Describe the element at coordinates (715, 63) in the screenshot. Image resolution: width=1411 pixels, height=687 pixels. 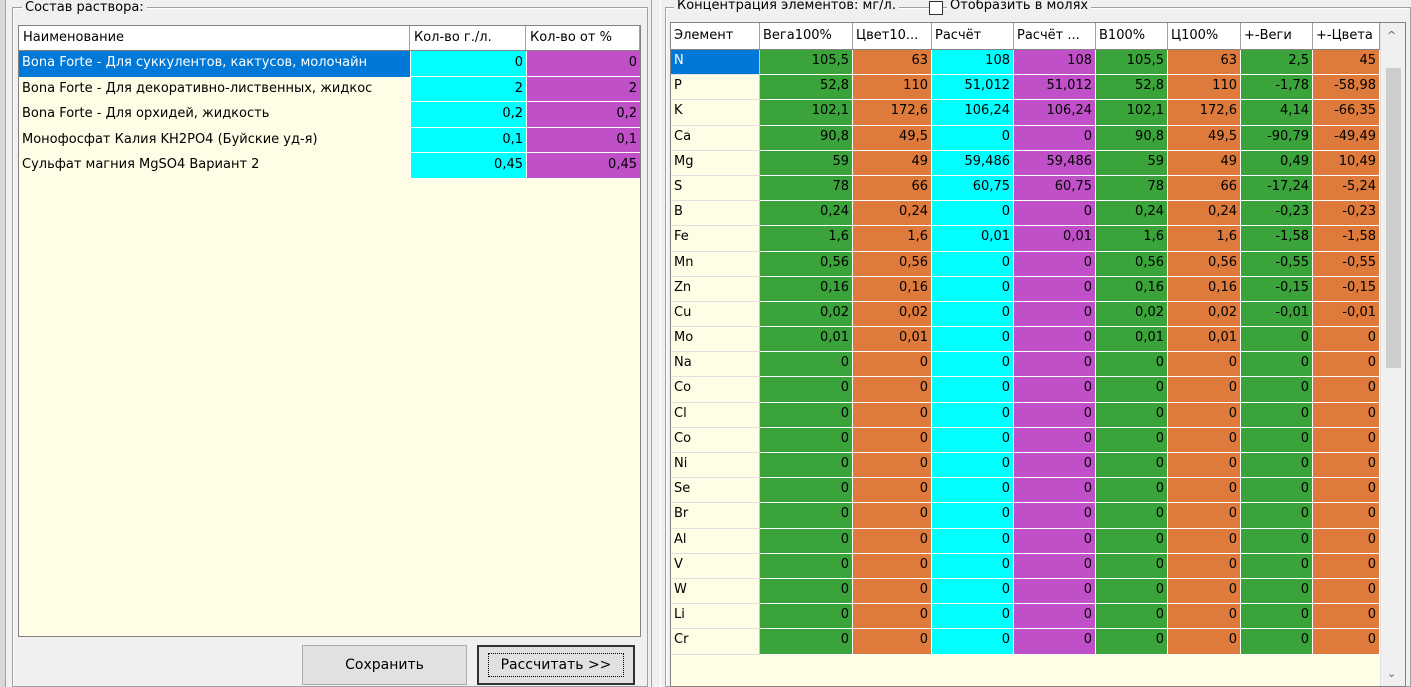
I see `element-name-cell: N` at that location.